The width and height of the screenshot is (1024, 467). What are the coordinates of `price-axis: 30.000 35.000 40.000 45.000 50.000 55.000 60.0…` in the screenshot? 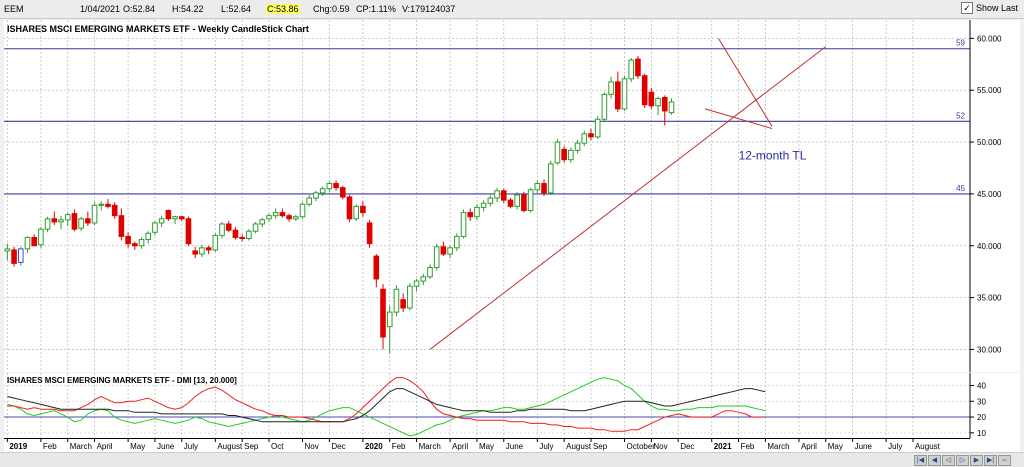 It's located at (986, 194).